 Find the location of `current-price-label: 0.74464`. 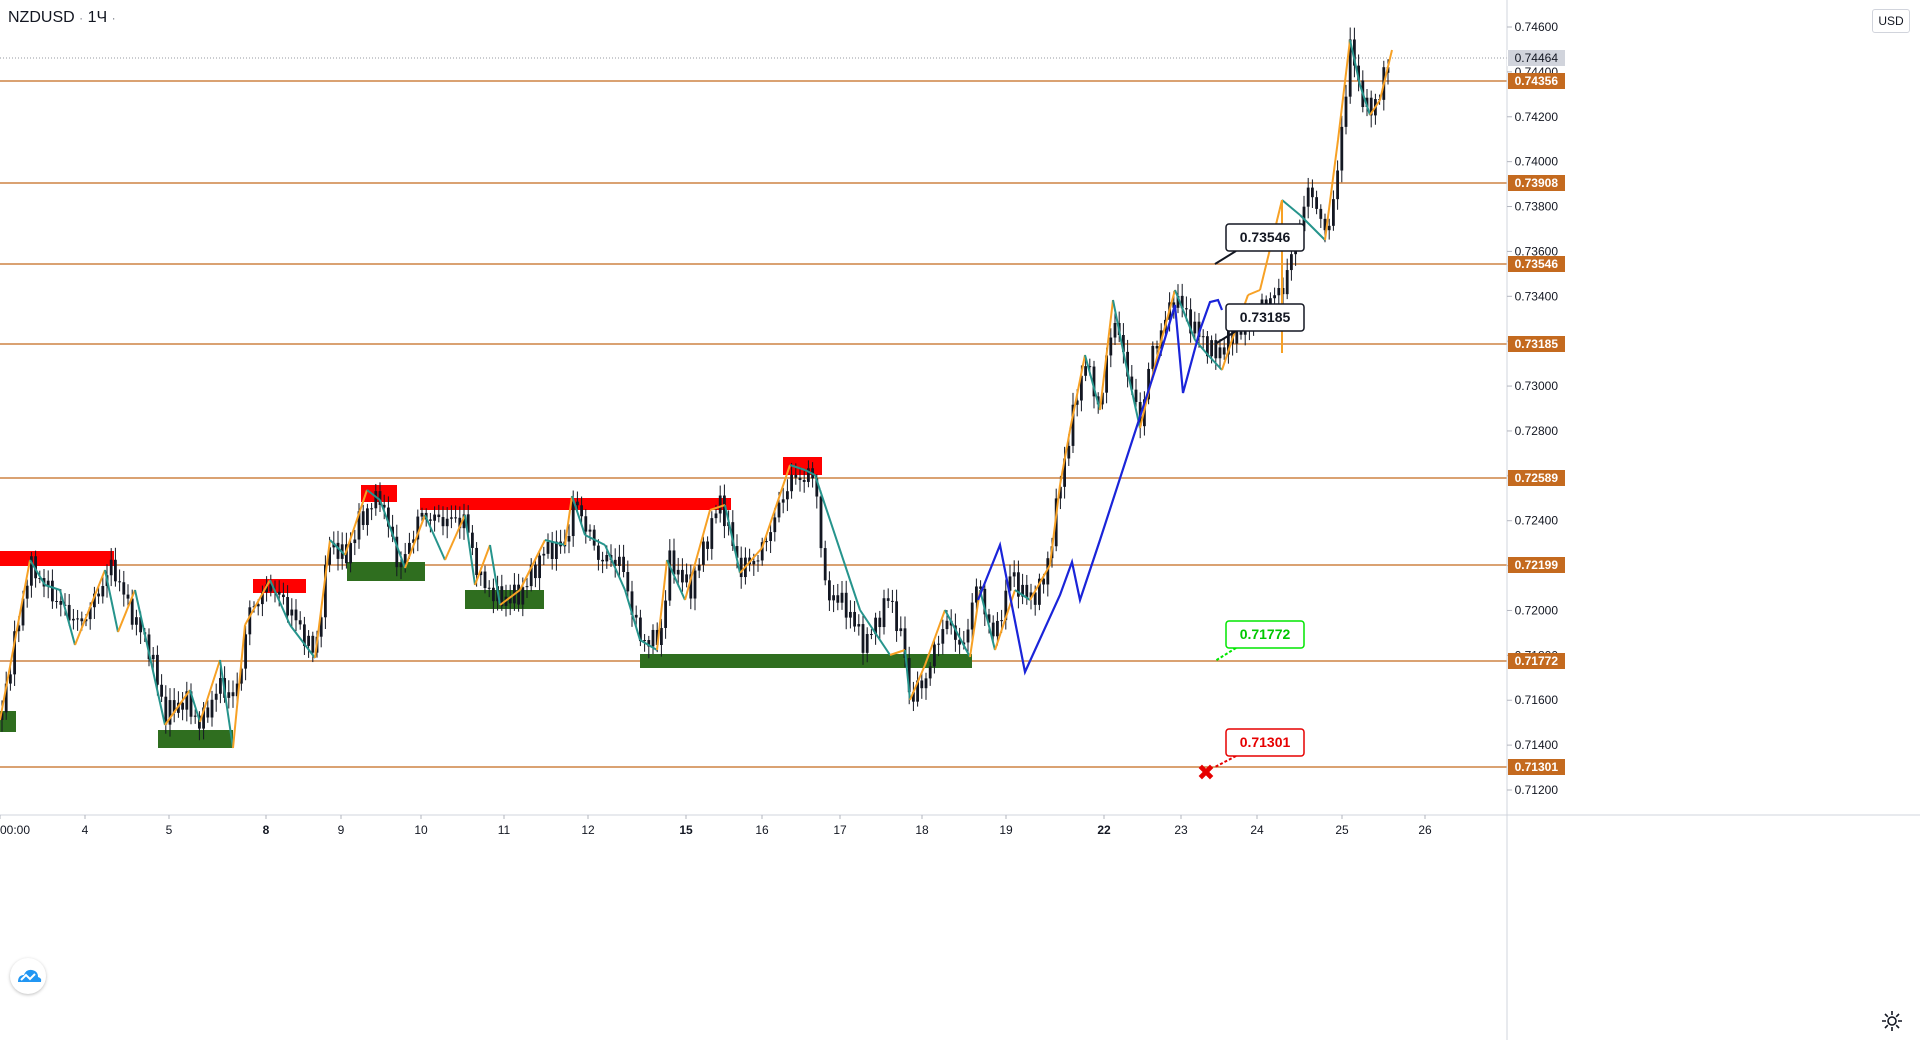

current-price-label: 0.74464 is located at coordinates (1537, 58).